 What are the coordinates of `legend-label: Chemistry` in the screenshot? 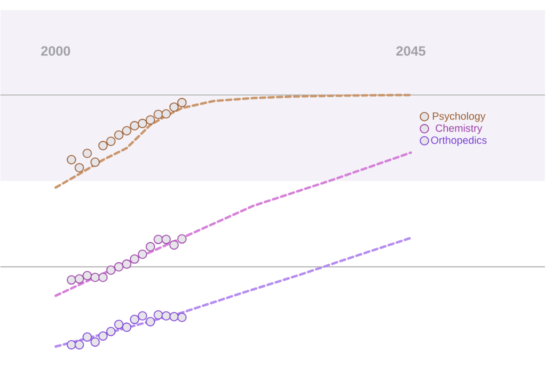 It's located at (459, 129).